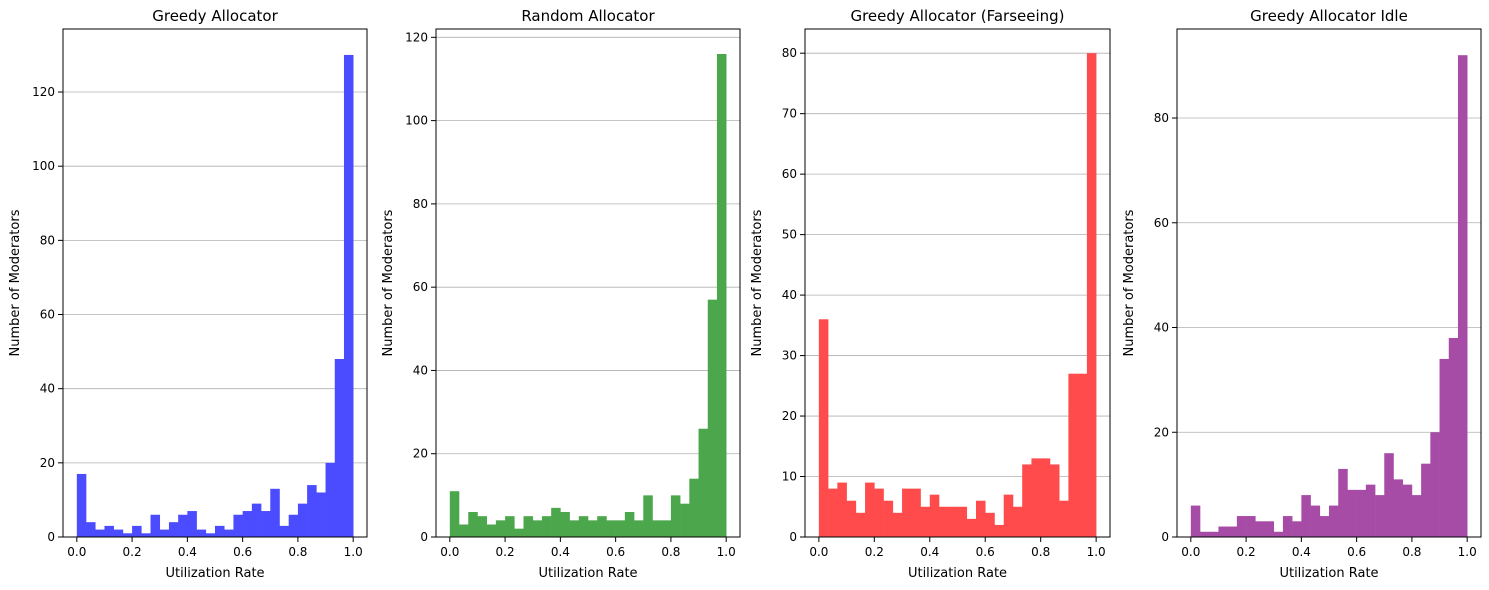  I want to click on y-tick-label: 120, so click(416, 37).